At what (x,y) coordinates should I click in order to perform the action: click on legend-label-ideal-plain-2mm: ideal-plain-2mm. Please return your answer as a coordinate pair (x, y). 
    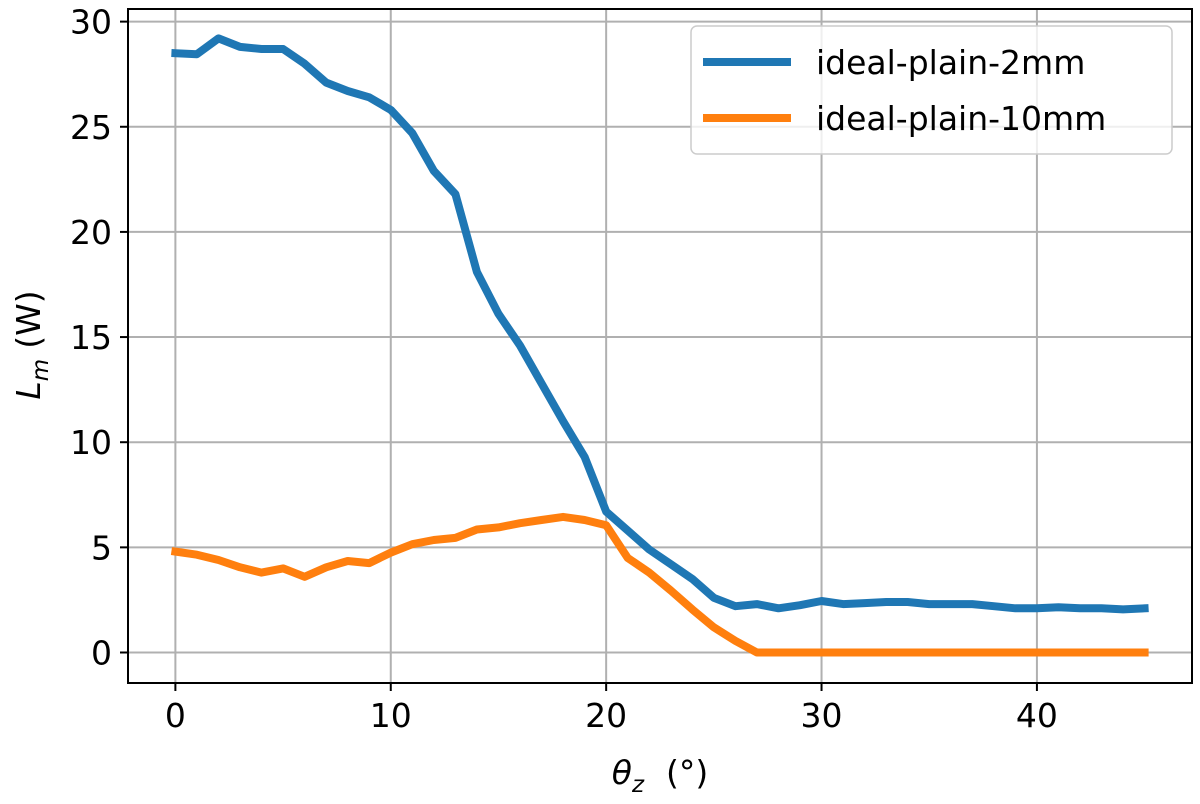
    Looking at the image, I should click on (950, 62).